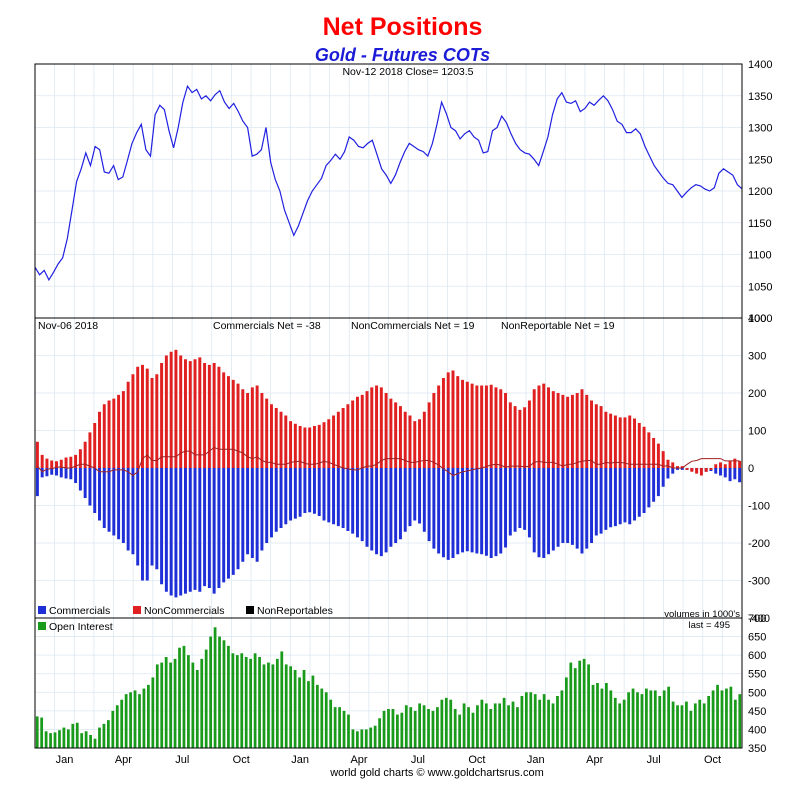 The height and width of the screenshot is (793, 805). I want to click on price-y-tick-label: 1100, so click(760, 256).